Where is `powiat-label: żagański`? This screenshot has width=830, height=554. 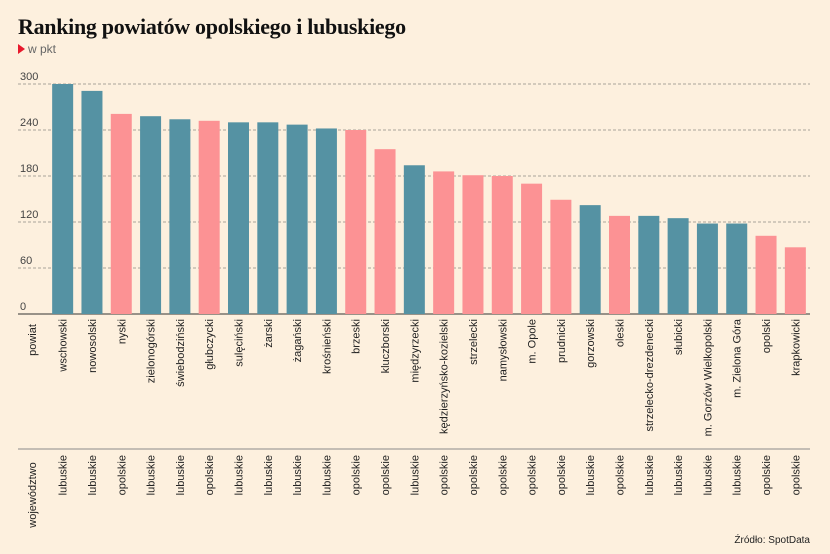 powiat-label: żagański is located at coordinates (298, 340).